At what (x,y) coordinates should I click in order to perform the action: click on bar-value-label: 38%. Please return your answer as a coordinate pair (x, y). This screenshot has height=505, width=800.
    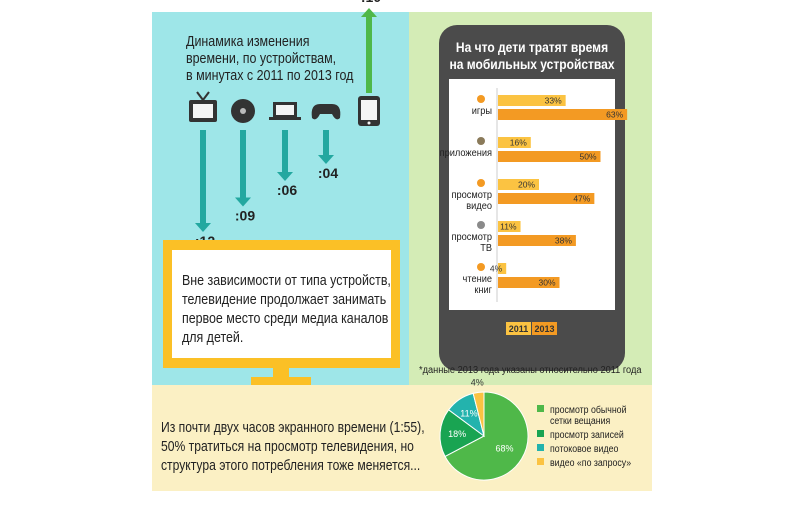
    Looking at the image, I should click on (563, 241).